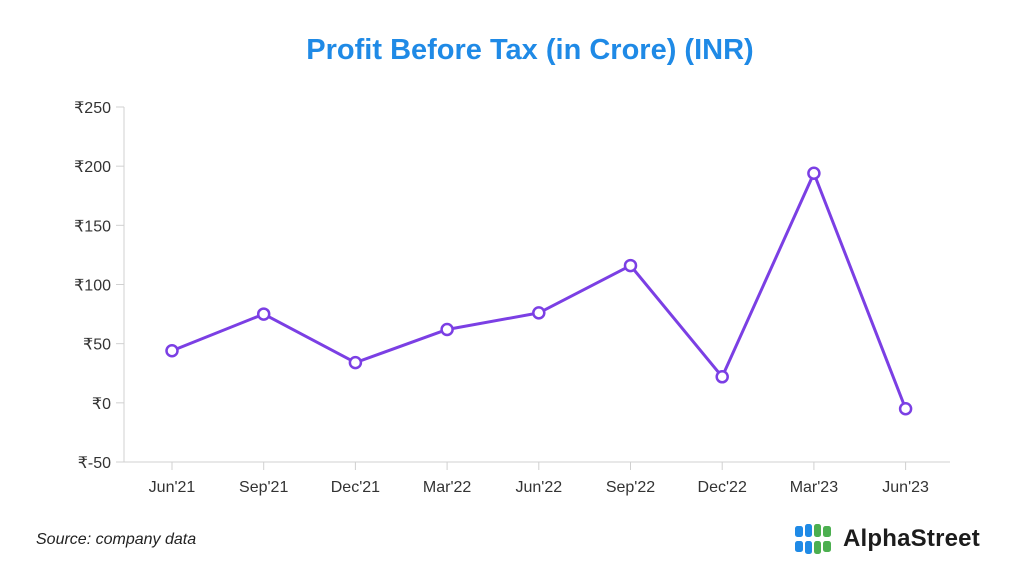  Describe the element at coordinates (530, 50) in the screenshot. I see `chart-title: Profit Before Tax (in Crore) (INR)` at that location.